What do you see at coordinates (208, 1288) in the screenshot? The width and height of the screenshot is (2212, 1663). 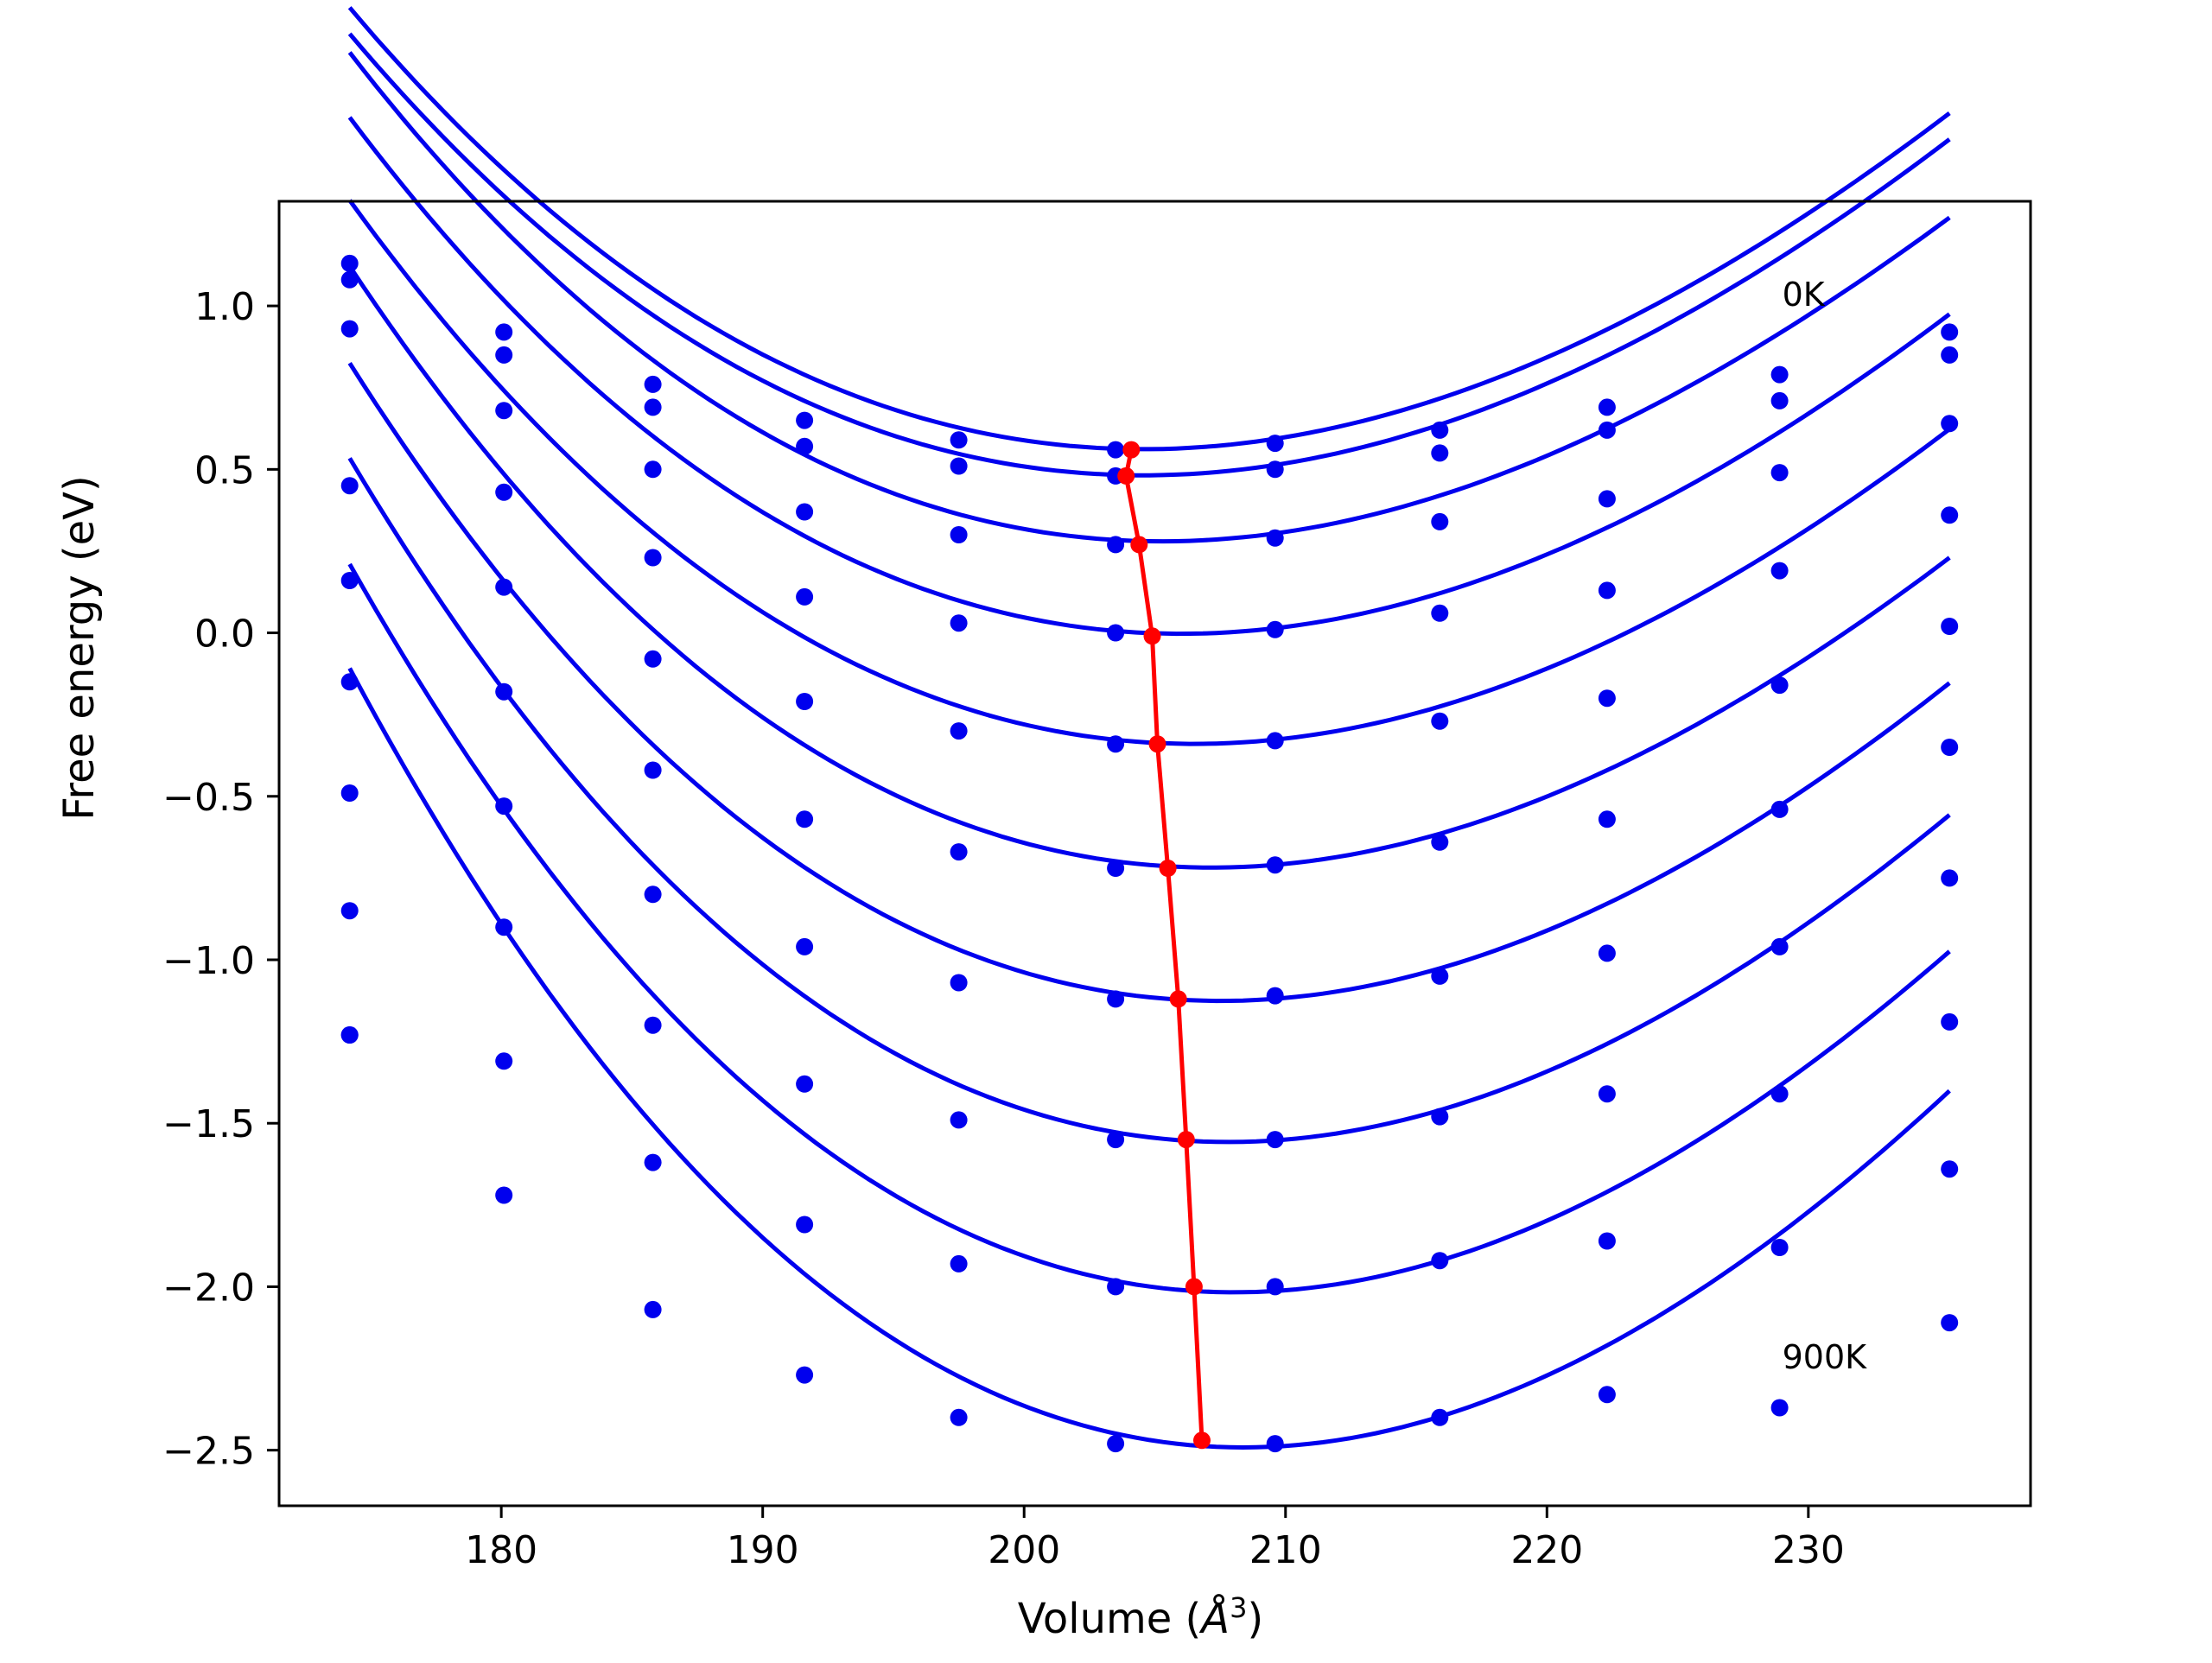 I see `y-tick-label-6: −2.0` at bounding box center [208, 1288].